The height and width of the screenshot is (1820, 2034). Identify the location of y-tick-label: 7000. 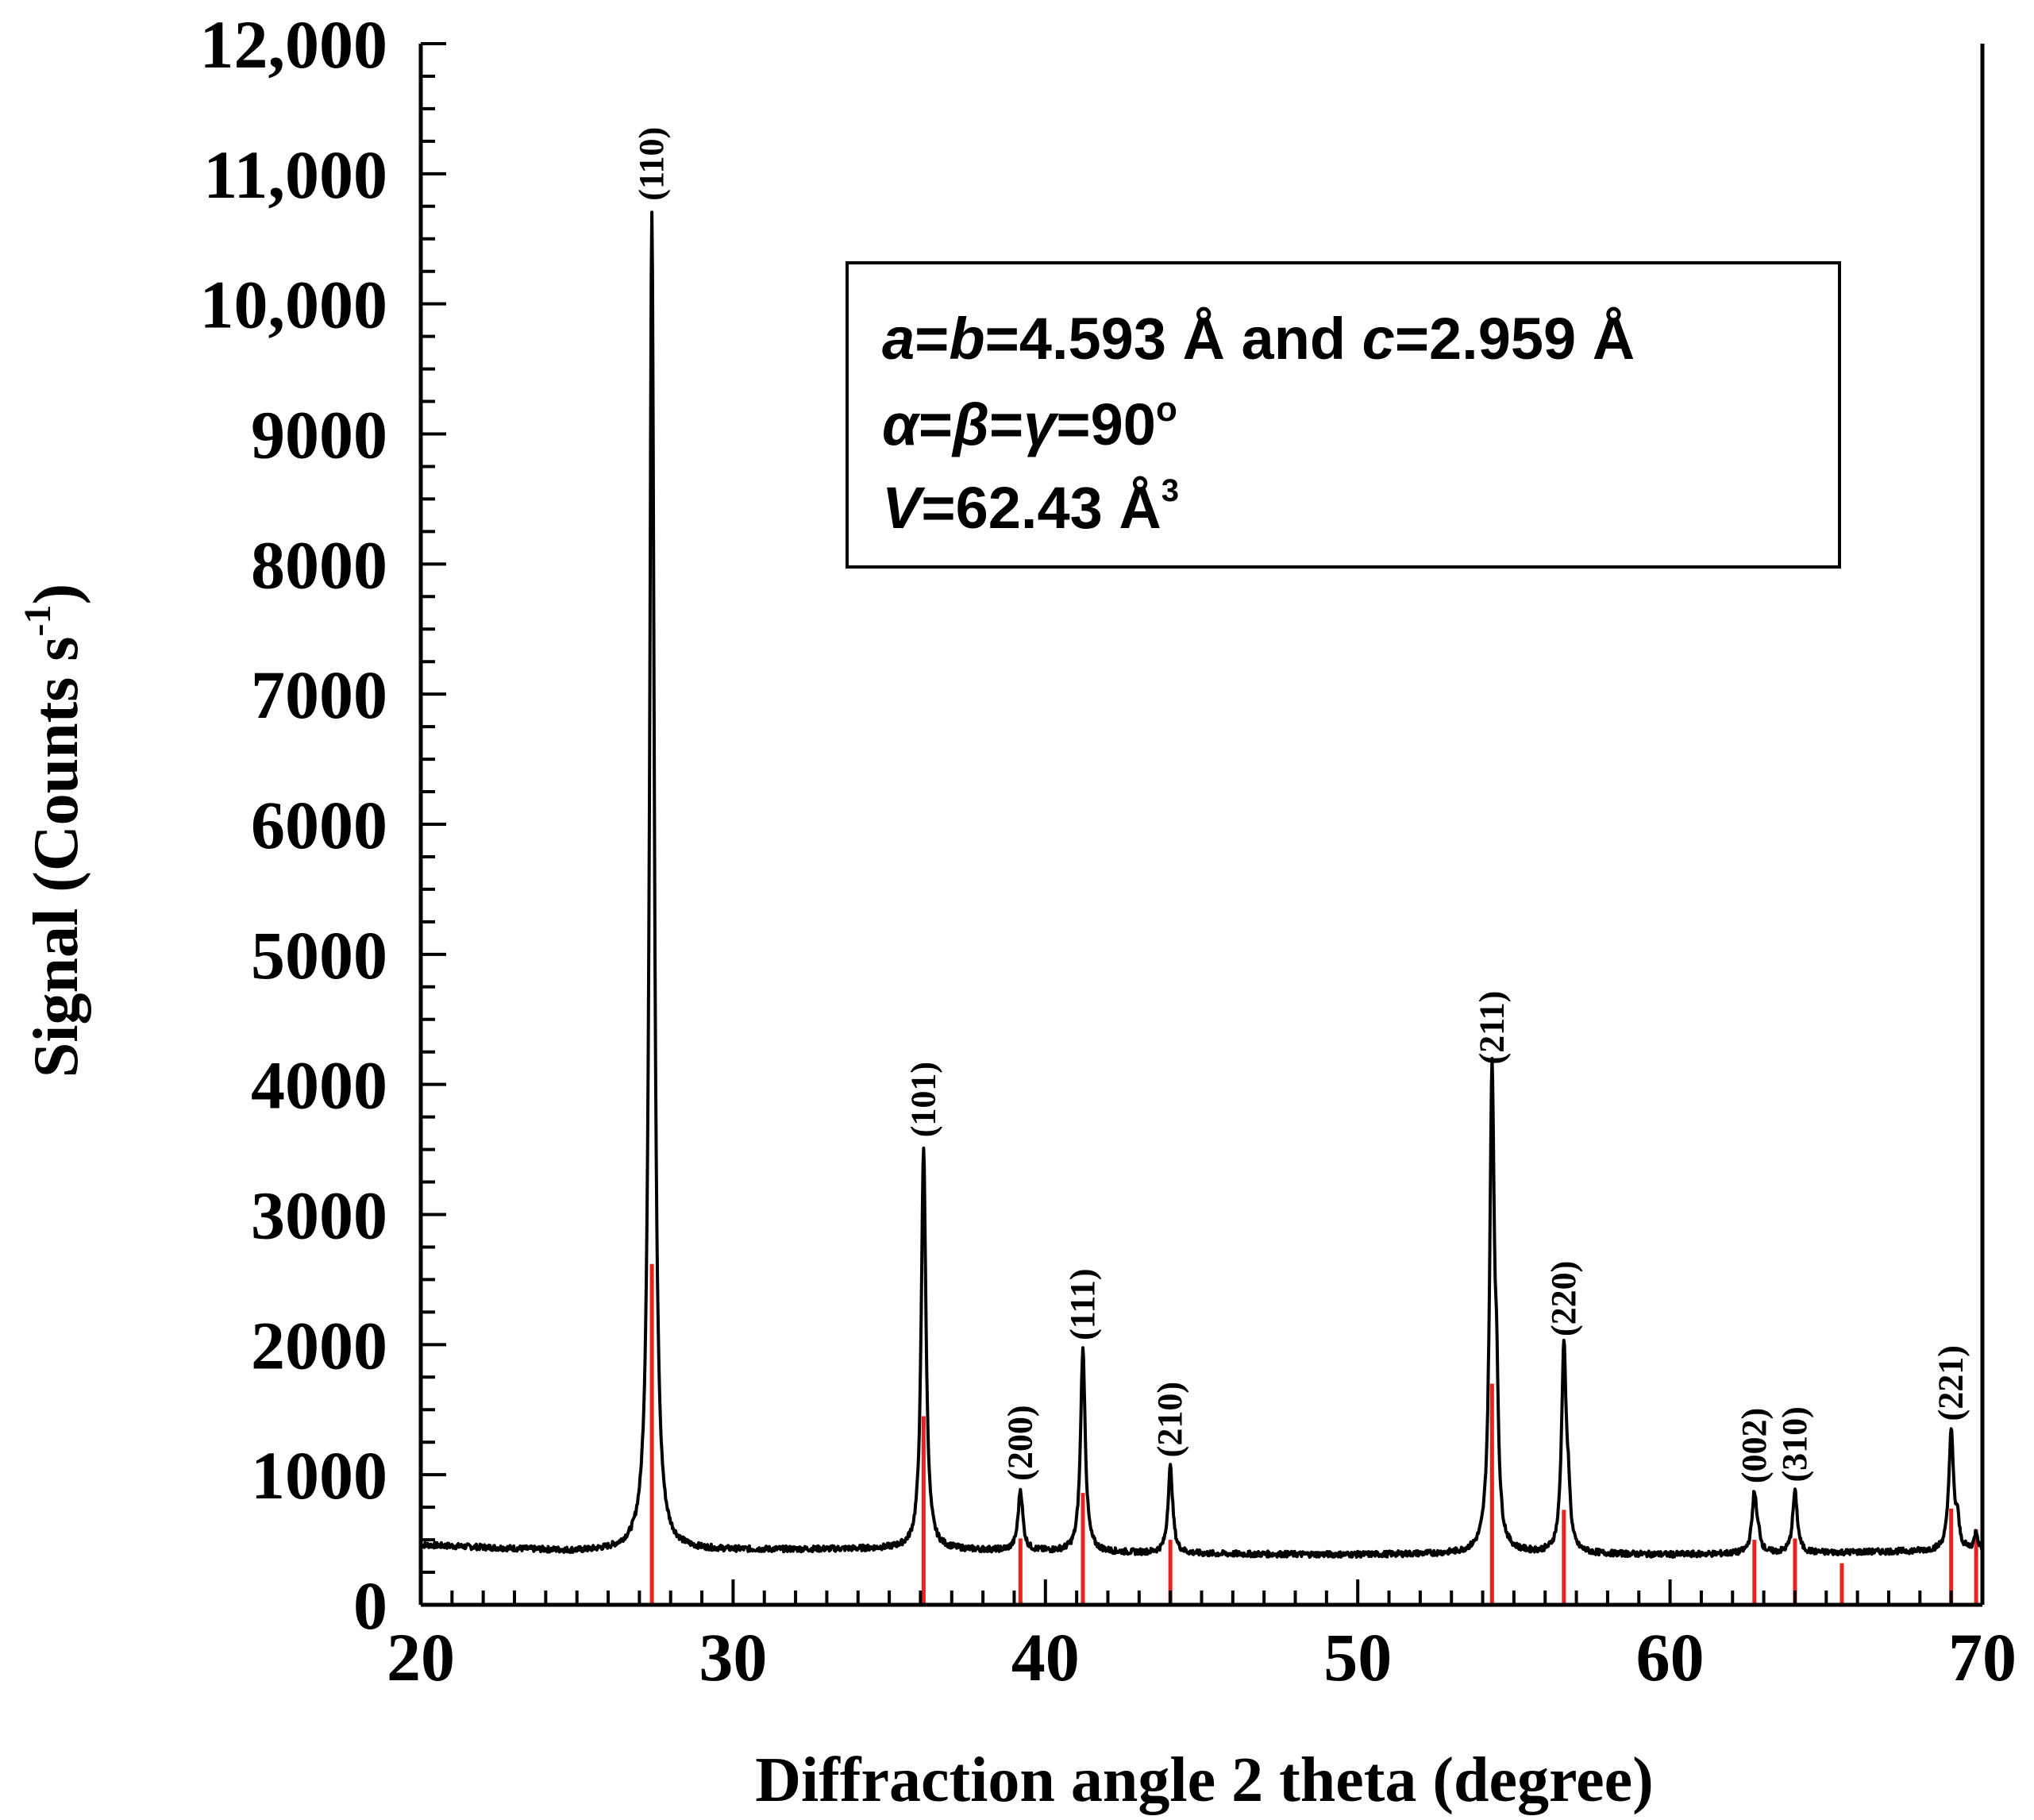
(319, 695).